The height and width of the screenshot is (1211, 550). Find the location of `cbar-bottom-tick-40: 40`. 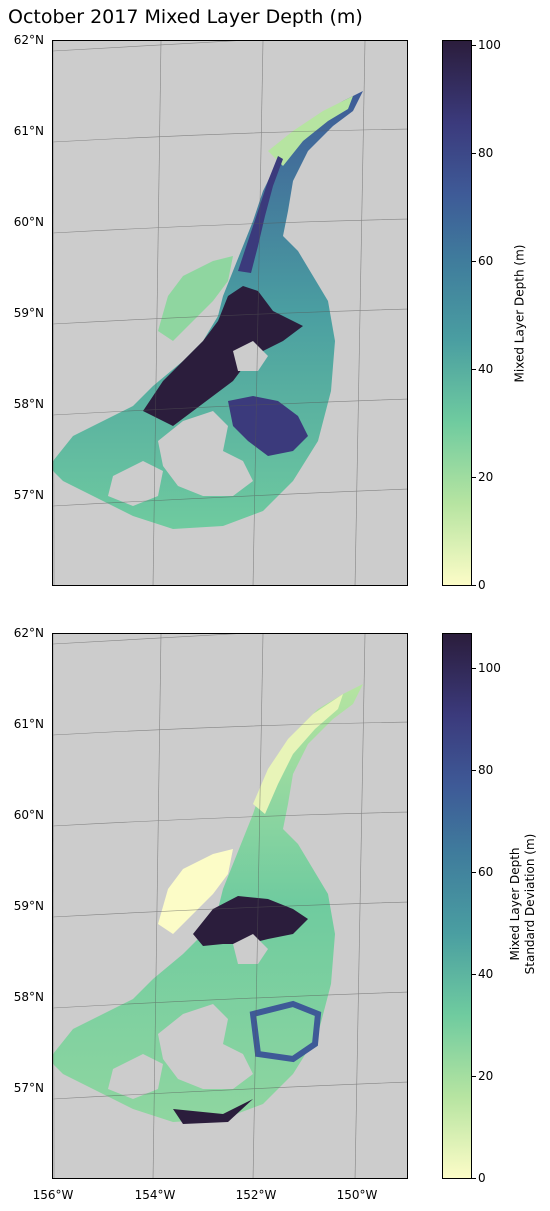

cbar-bottom-tick-40: 40 is located at coordinates (482, 974).